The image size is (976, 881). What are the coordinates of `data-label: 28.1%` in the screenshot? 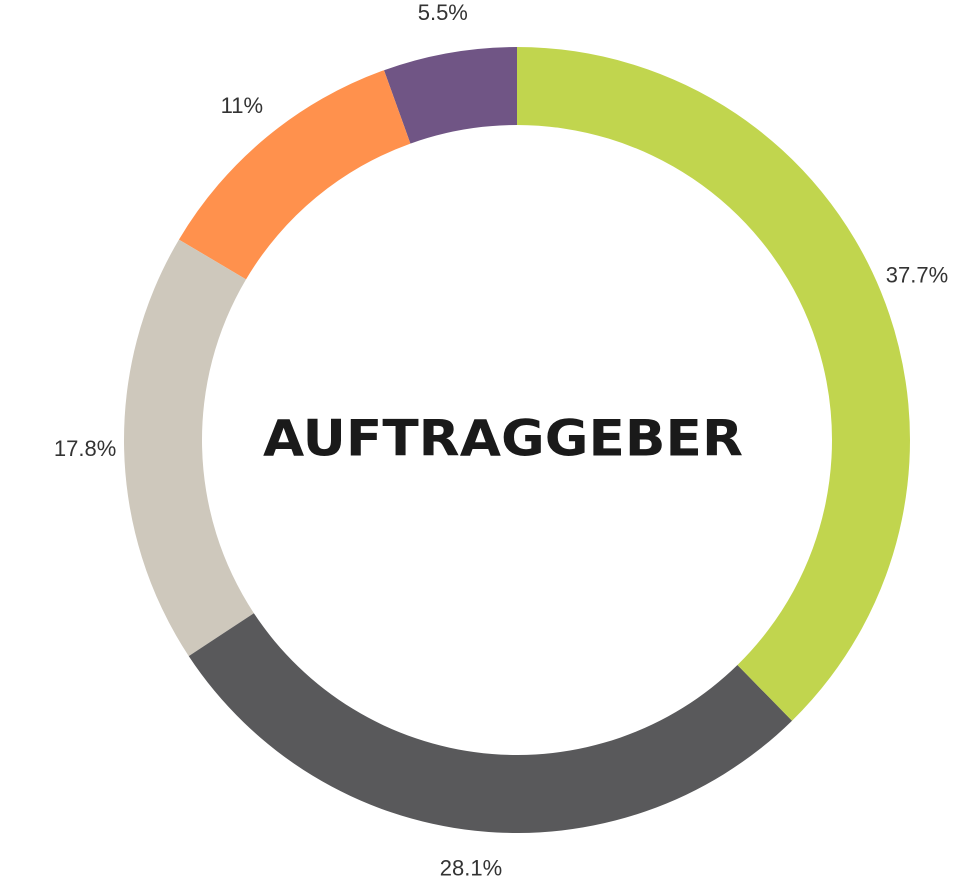 It's located at (471, 867).